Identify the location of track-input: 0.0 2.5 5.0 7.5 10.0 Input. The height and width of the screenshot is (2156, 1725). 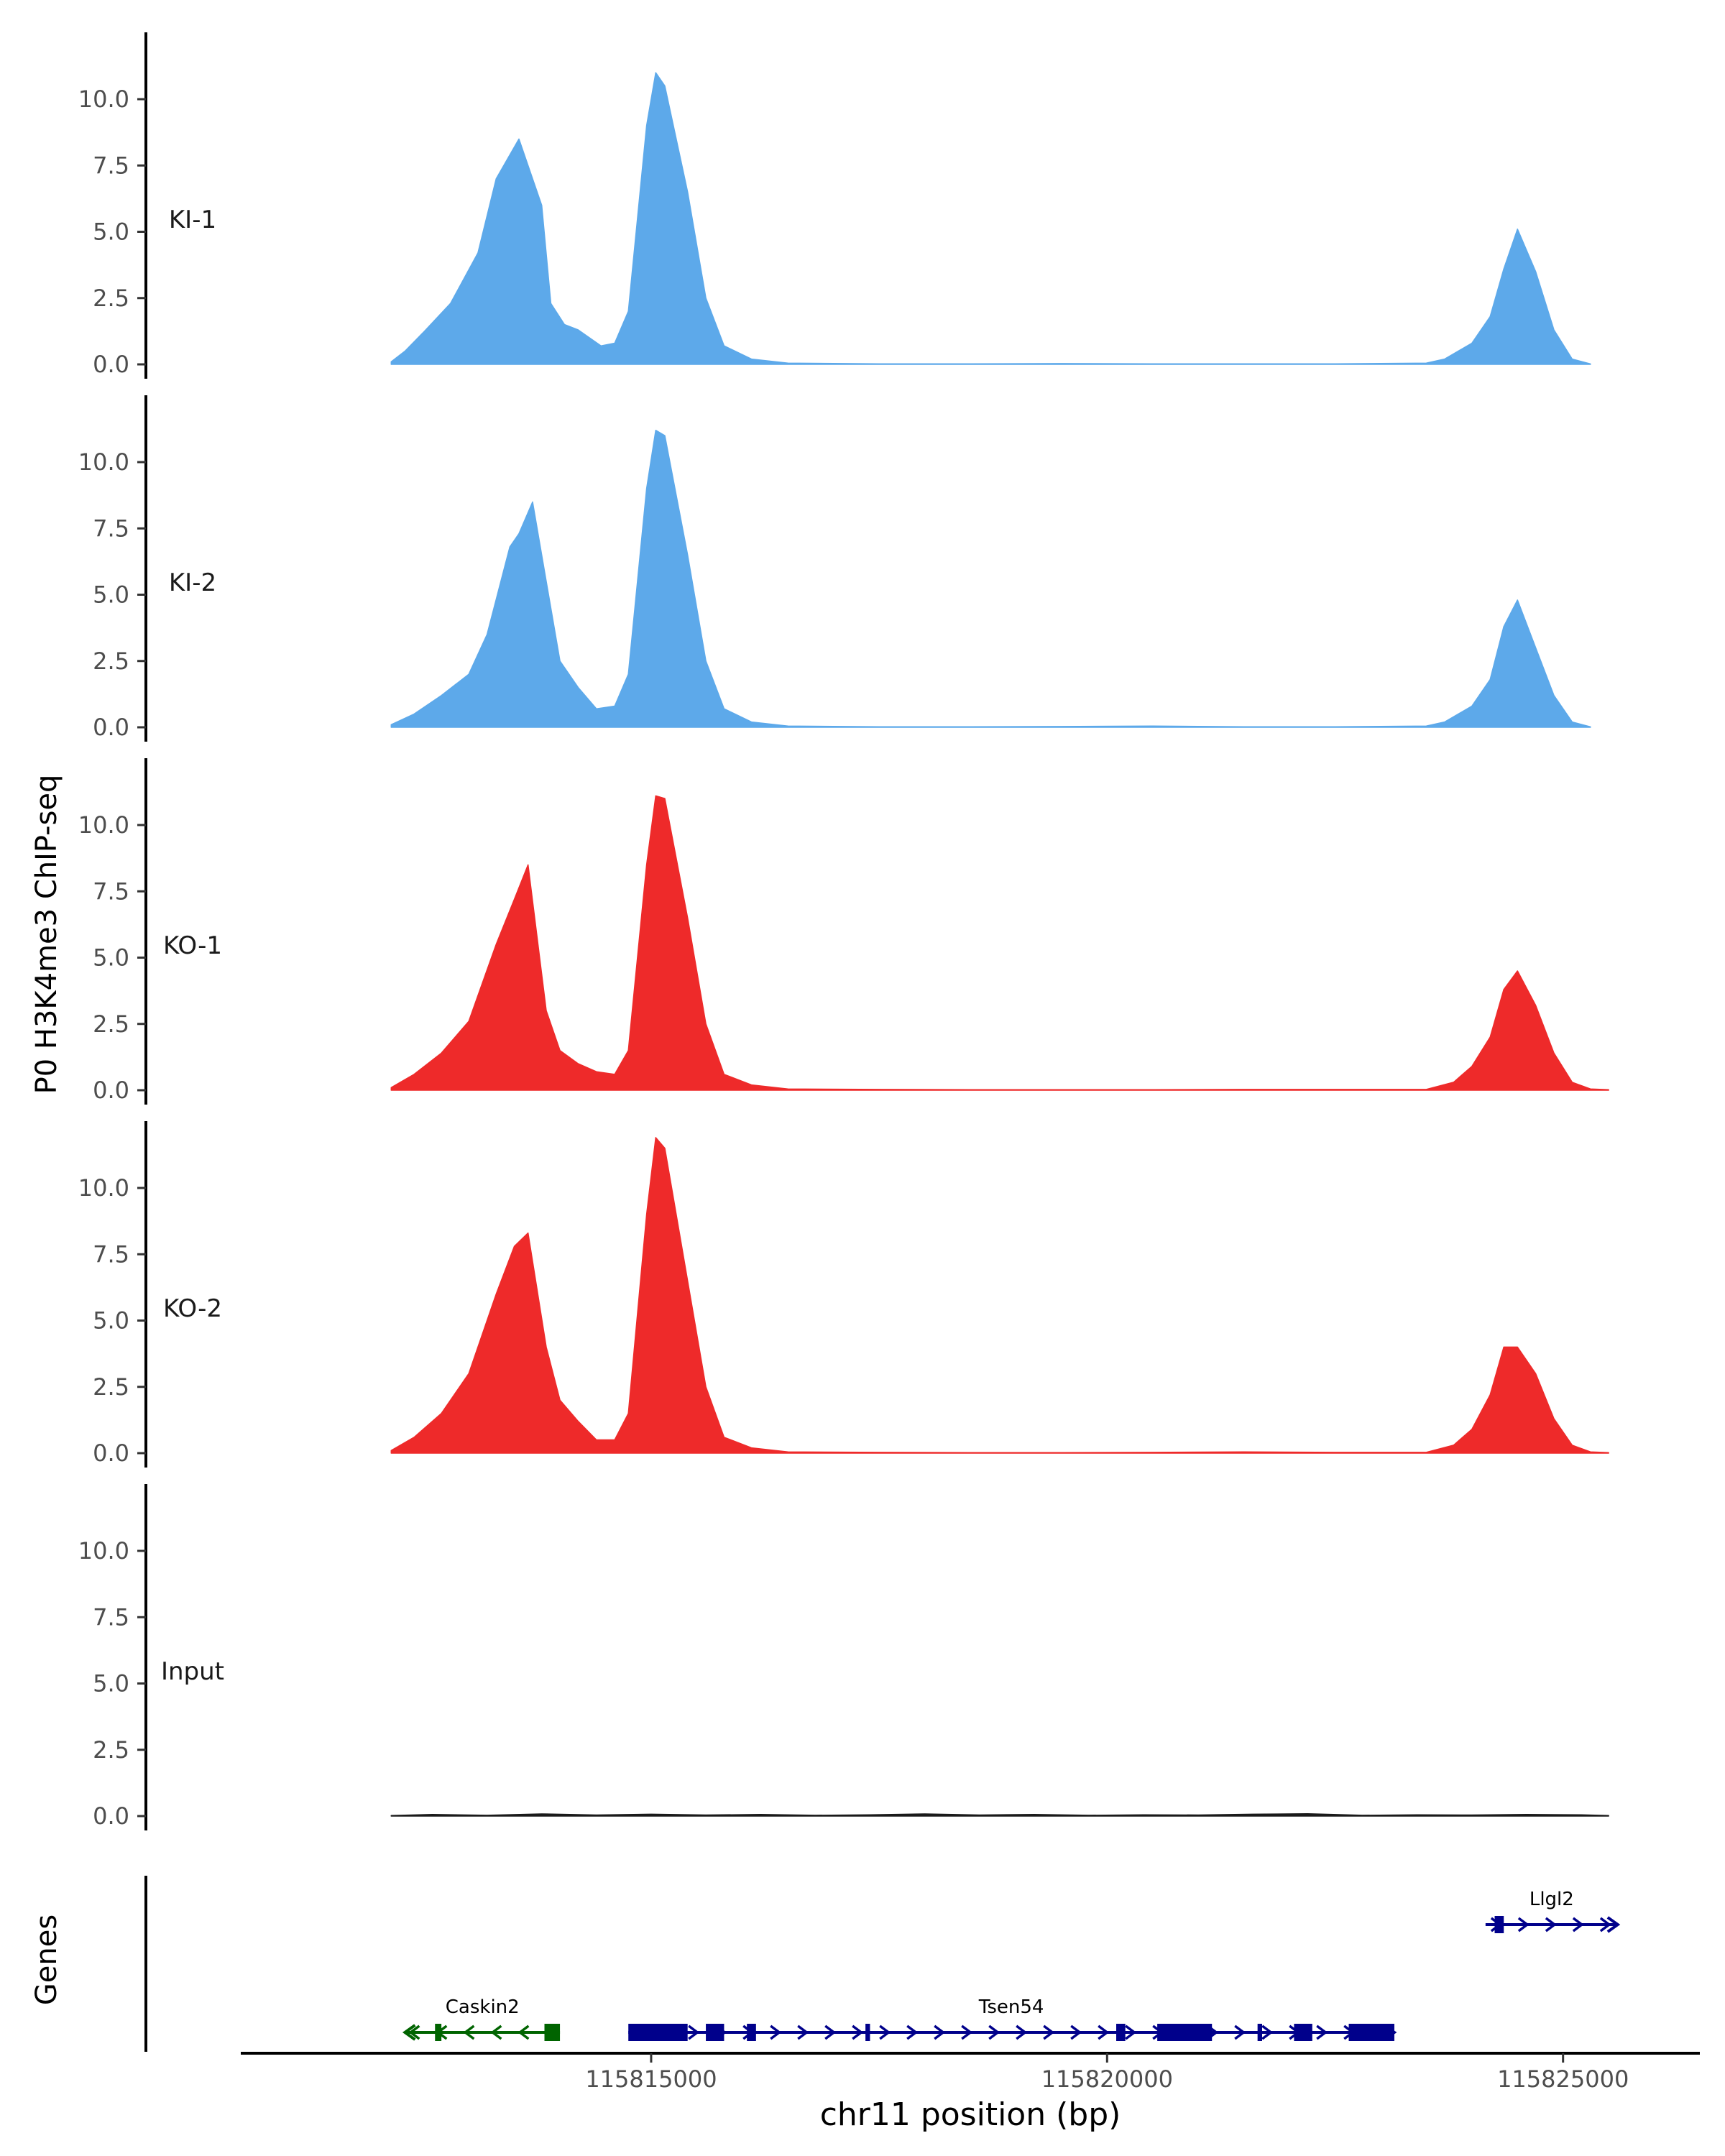
(843, 1657).